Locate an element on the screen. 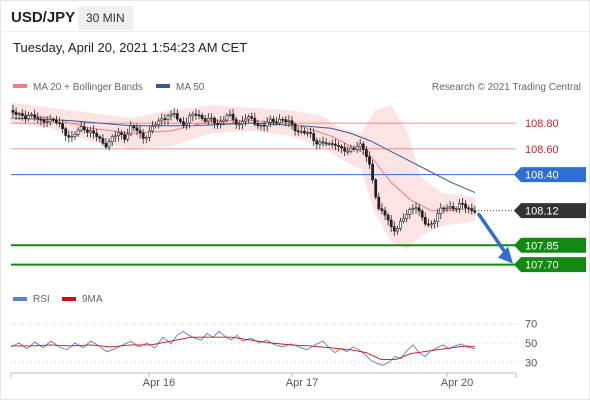 This screenshot has height=400, width=590. forecast-arrow is located at coordinates (495, 238).